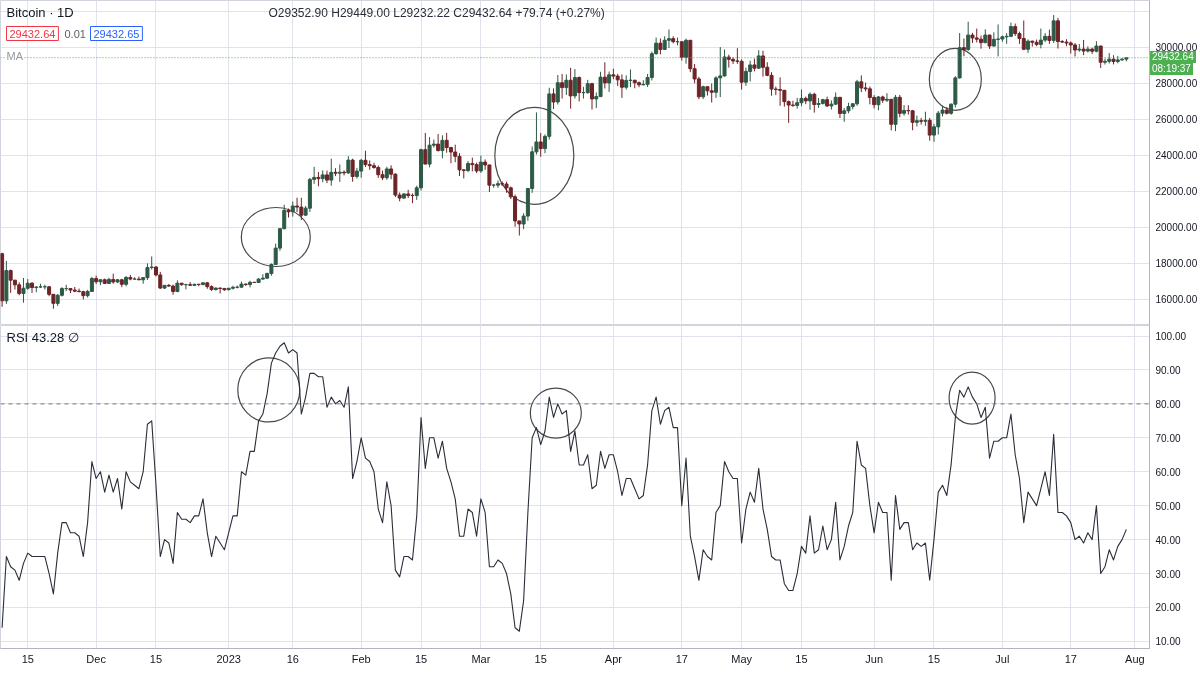 The height and width of the screenshot is (674, 1200). Describe the element at coordinates (1168, 608) in the screenshot. I see `y-tick-label: 20.00` at that location.